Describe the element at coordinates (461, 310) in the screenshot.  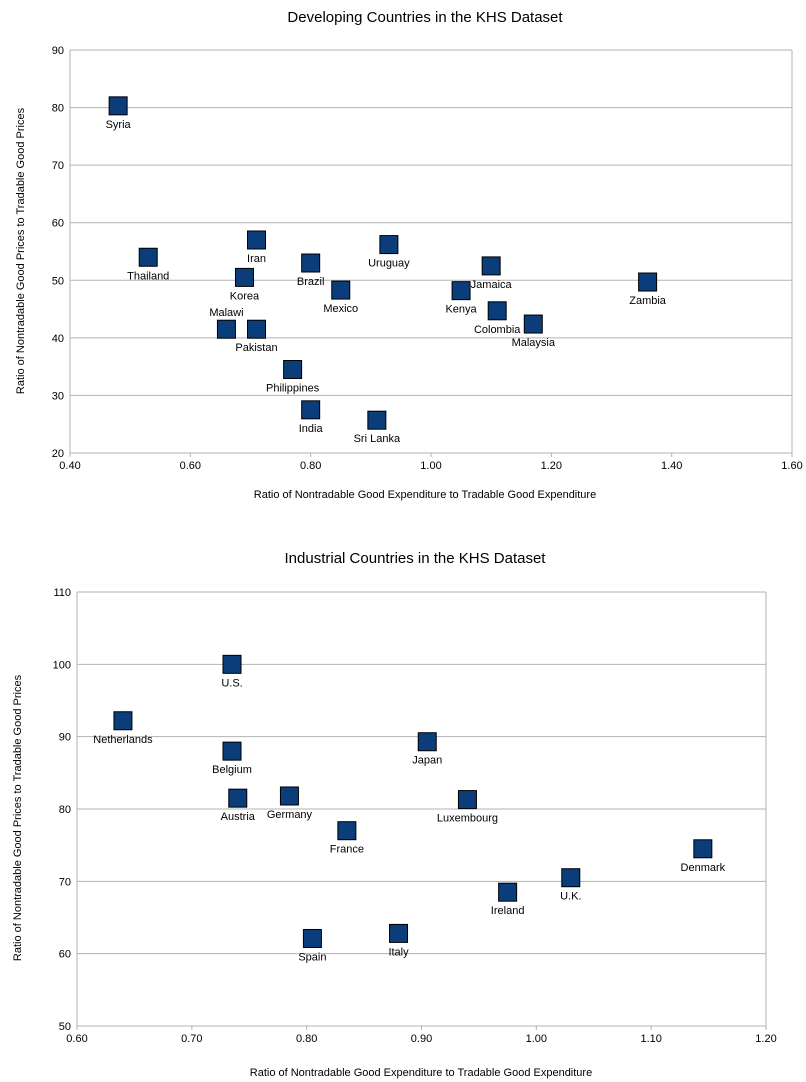
I see `point-label: Kenya` at that location.